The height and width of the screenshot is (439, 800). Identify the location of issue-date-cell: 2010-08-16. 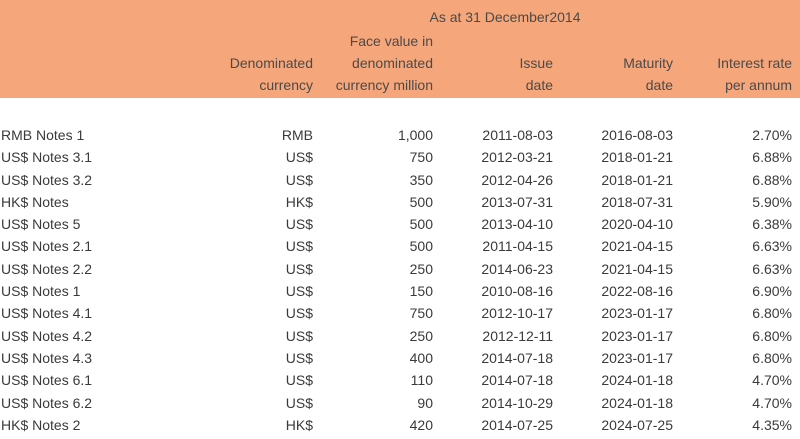
(517, 291).